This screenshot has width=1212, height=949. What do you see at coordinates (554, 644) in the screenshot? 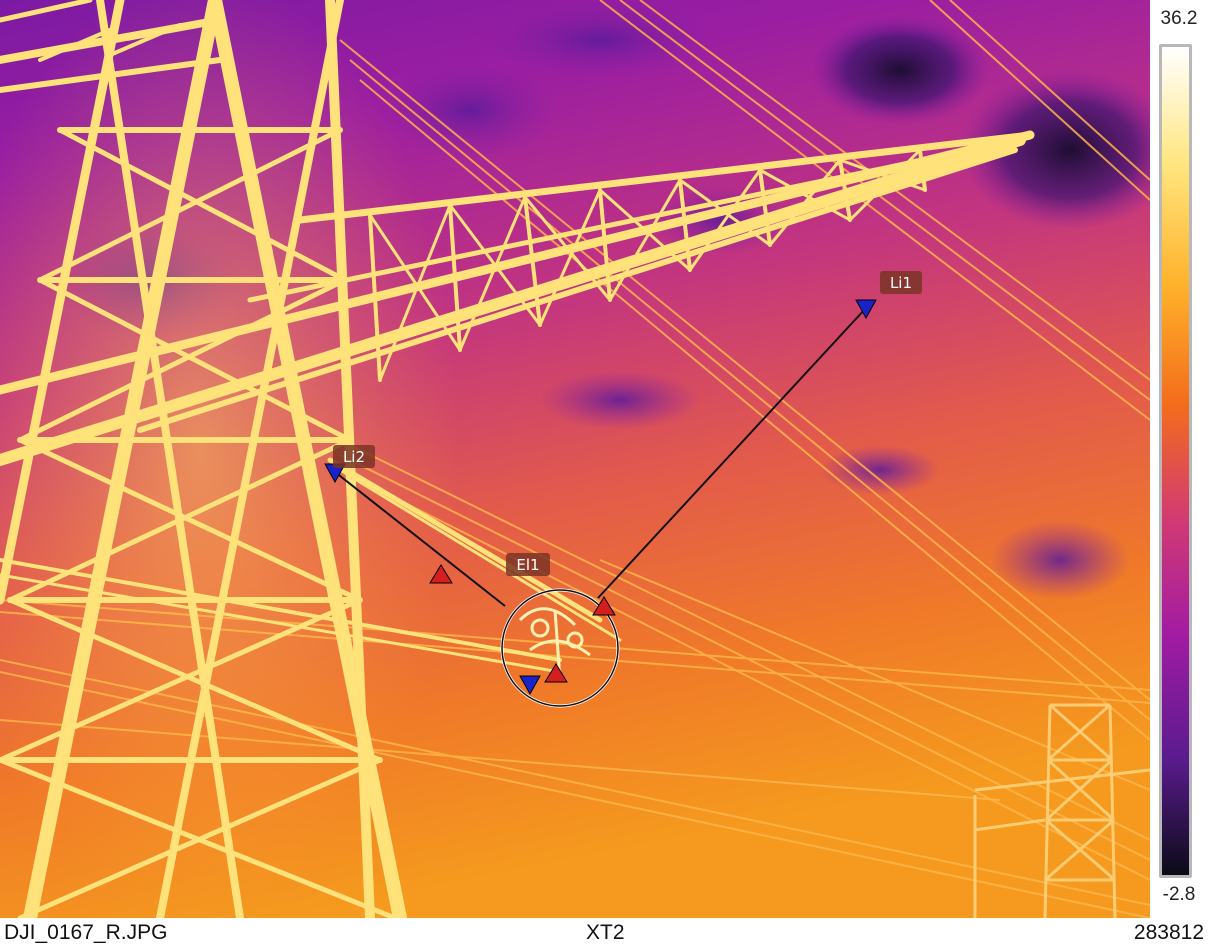
I see `insulator-cluster` at bounding box center [554, 644].